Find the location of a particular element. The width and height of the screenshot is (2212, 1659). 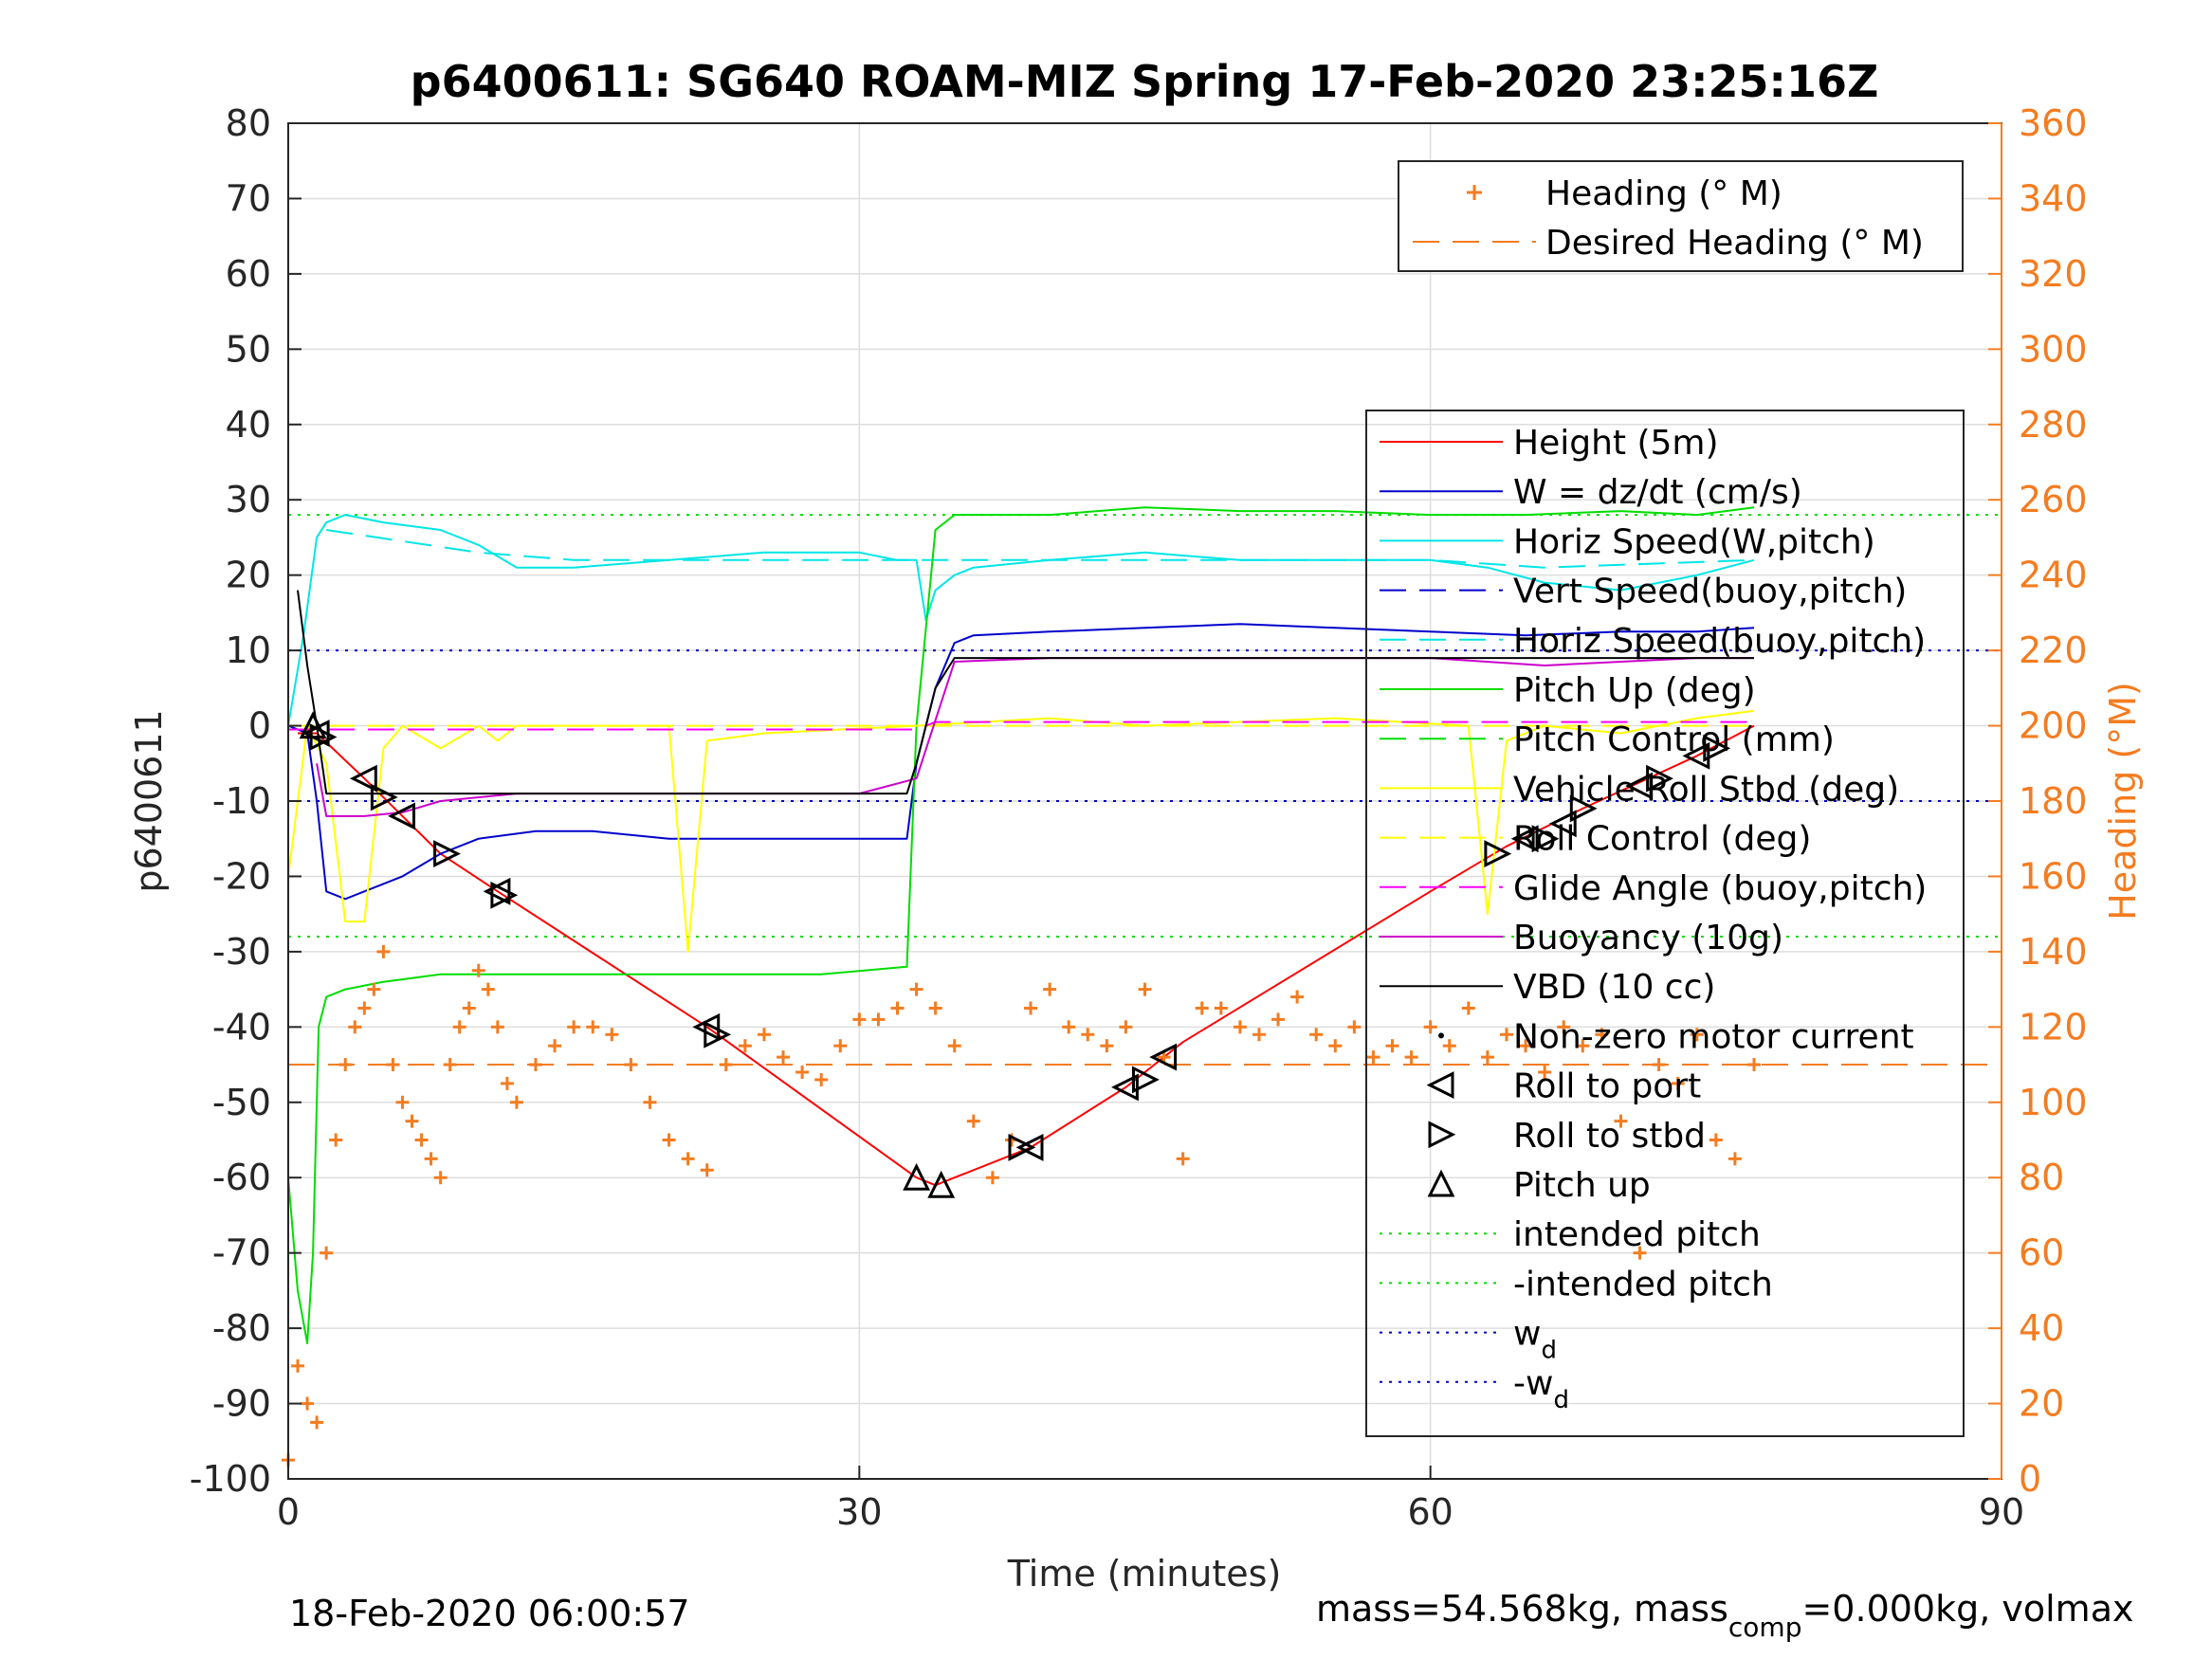

legend-label: Buoyancy (10g) is located at coordinates (1648, 938).